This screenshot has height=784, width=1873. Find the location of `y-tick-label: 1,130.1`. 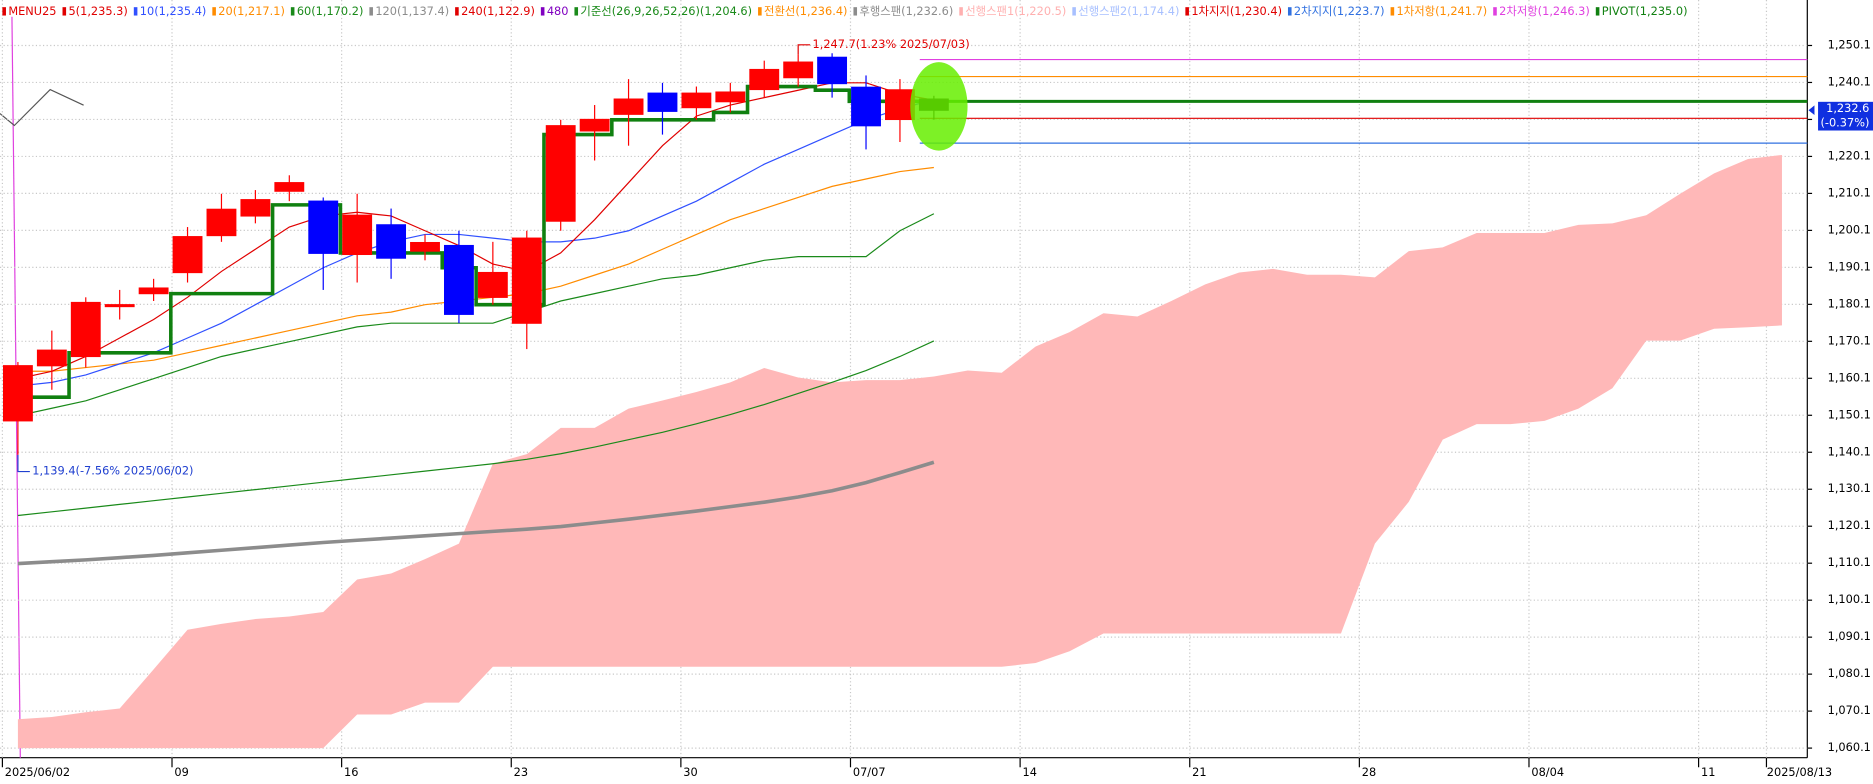

y-tick-label: 1,130.1 is located at coordinates (1849, 488).